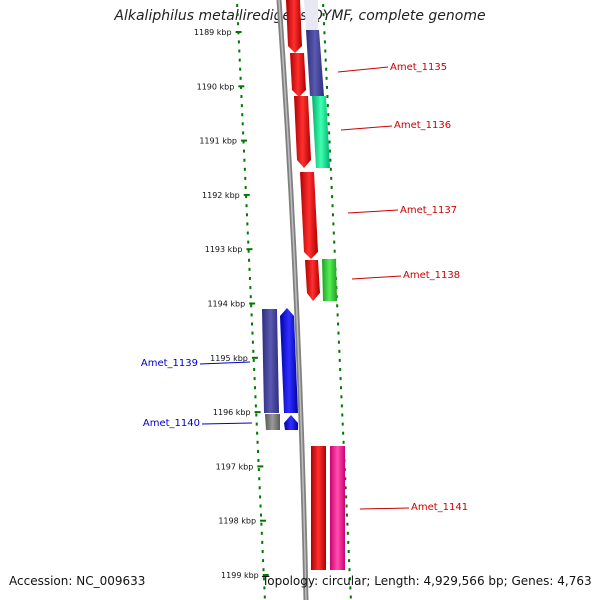 The width and height of the screenshot is (600, 600). Describe the element at coordinates (169, 363) in the screenshot. I see `gene-label-amet-1139: Amet_1139` at that location.